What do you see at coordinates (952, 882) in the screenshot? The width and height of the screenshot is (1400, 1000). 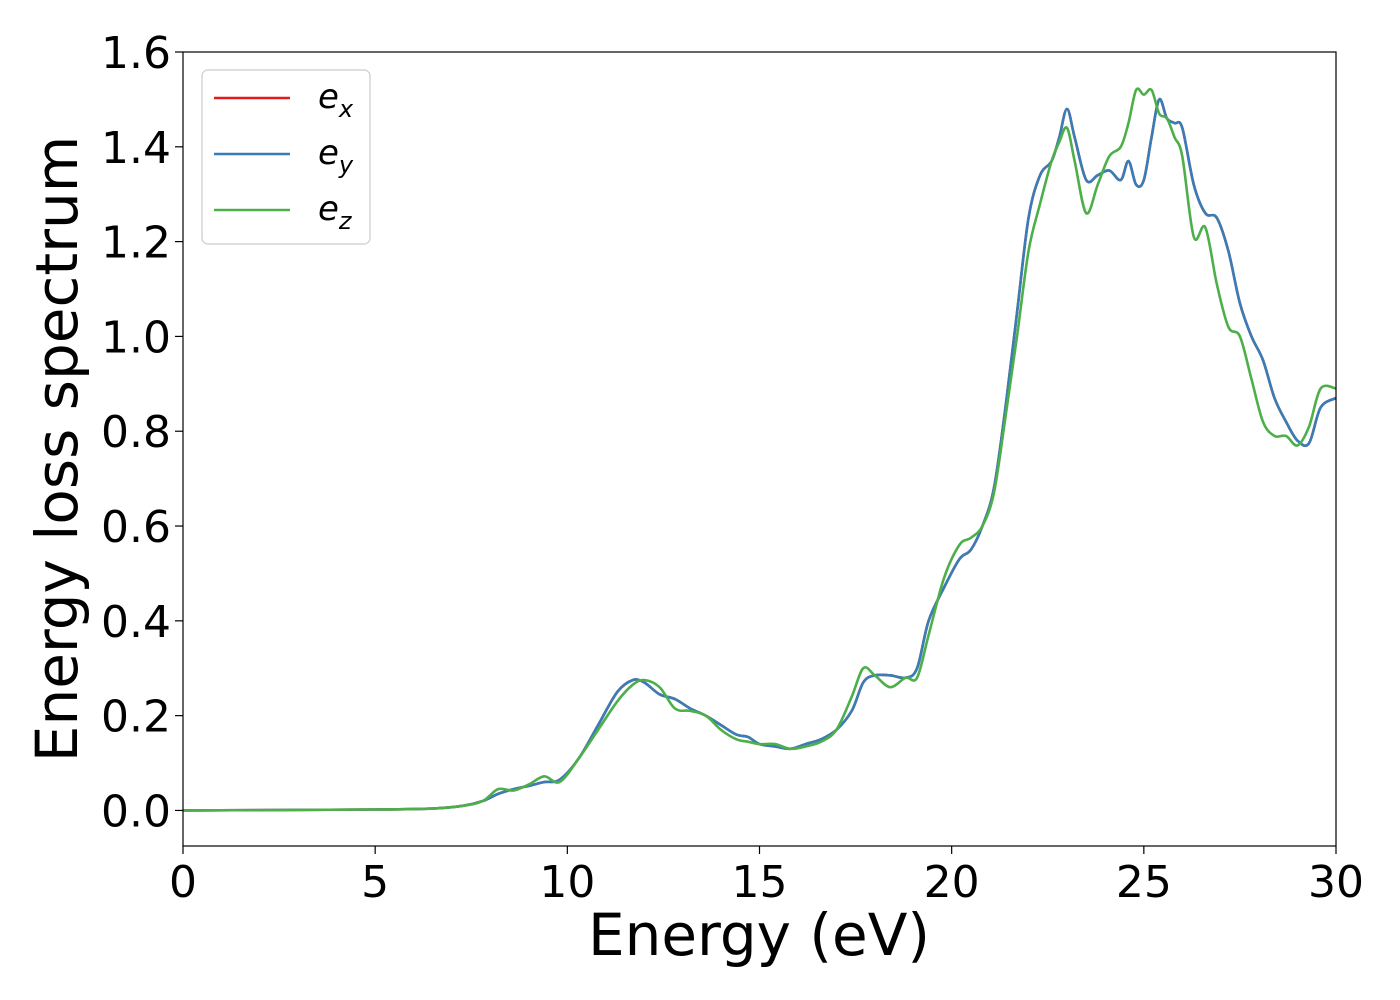 I see `x-tick-label: 20` at bounding box center [952, 882].